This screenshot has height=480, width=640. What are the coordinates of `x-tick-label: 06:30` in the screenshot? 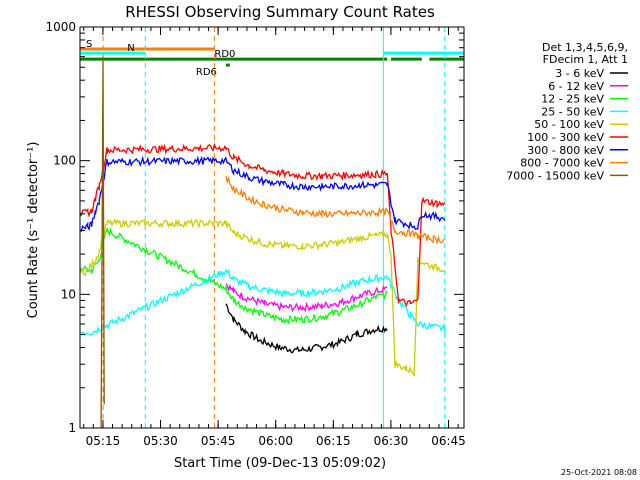 It's located at (391, 441).